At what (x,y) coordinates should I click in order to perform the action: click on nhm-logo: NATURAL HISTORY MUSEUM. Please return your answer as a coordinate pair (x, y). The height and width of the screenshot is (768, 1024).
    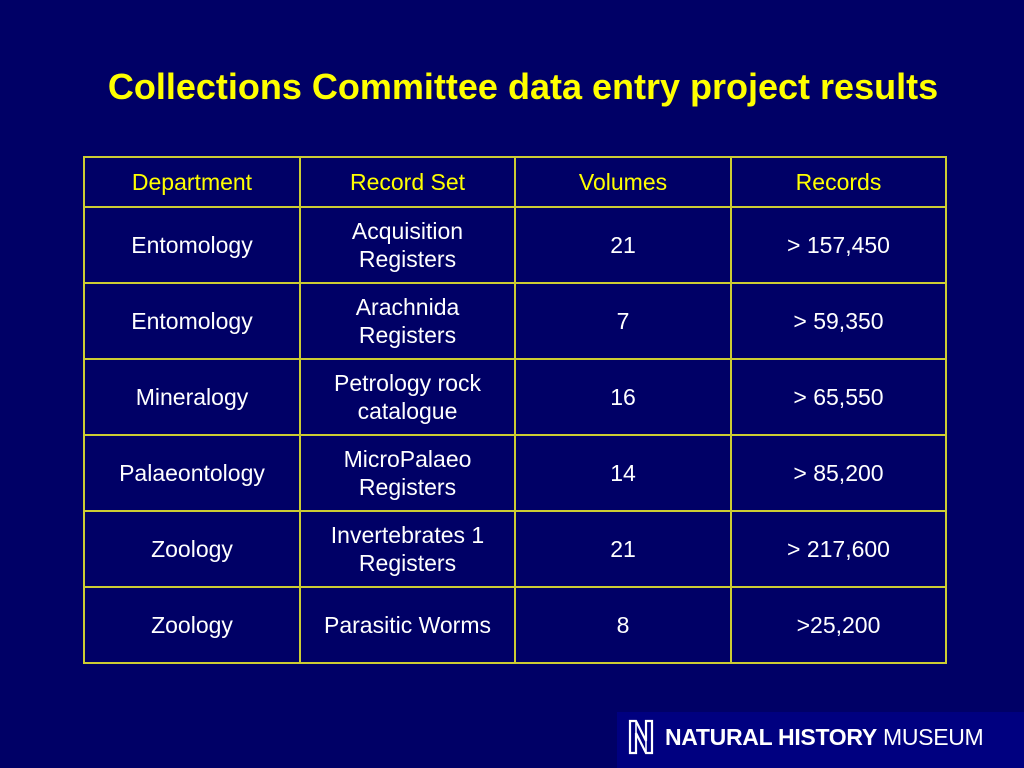
    Looking at the image, I should click on (820, 740).